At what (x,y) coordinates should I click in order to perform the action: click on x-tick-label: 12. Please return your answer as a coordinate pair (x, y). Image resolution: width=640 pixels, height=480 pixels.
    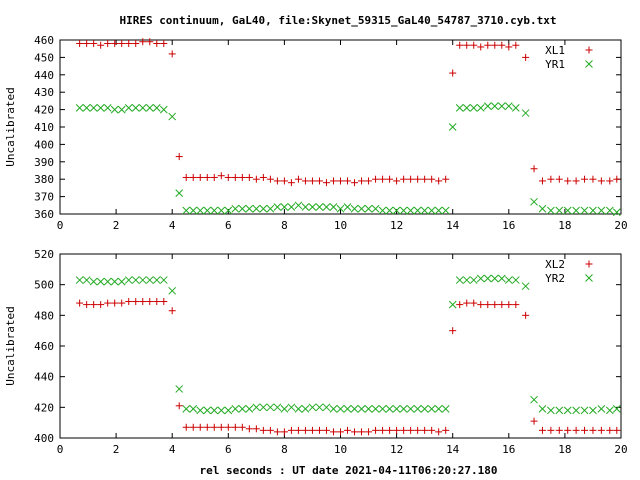
    Looking at the image, I should click on (396, 449).